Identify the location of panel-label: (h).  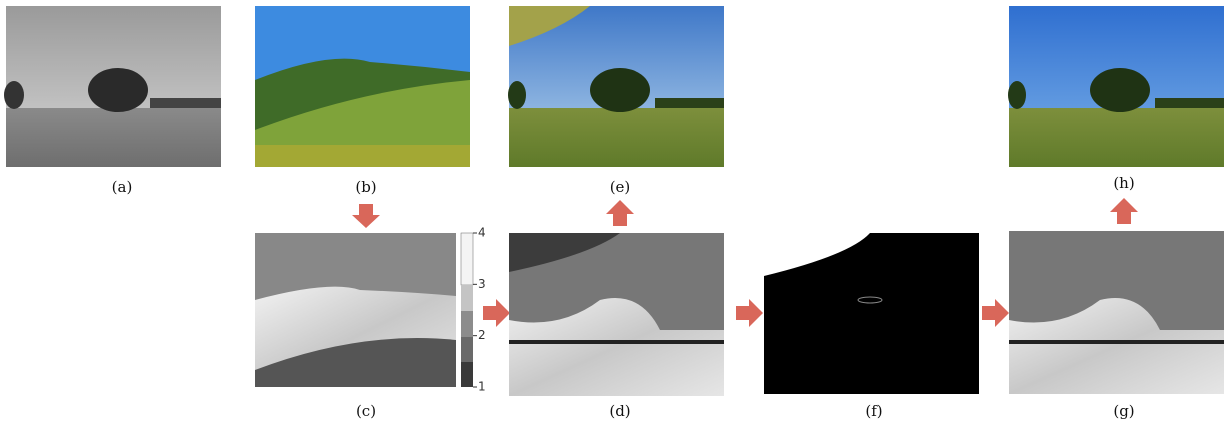
(1123, 183).